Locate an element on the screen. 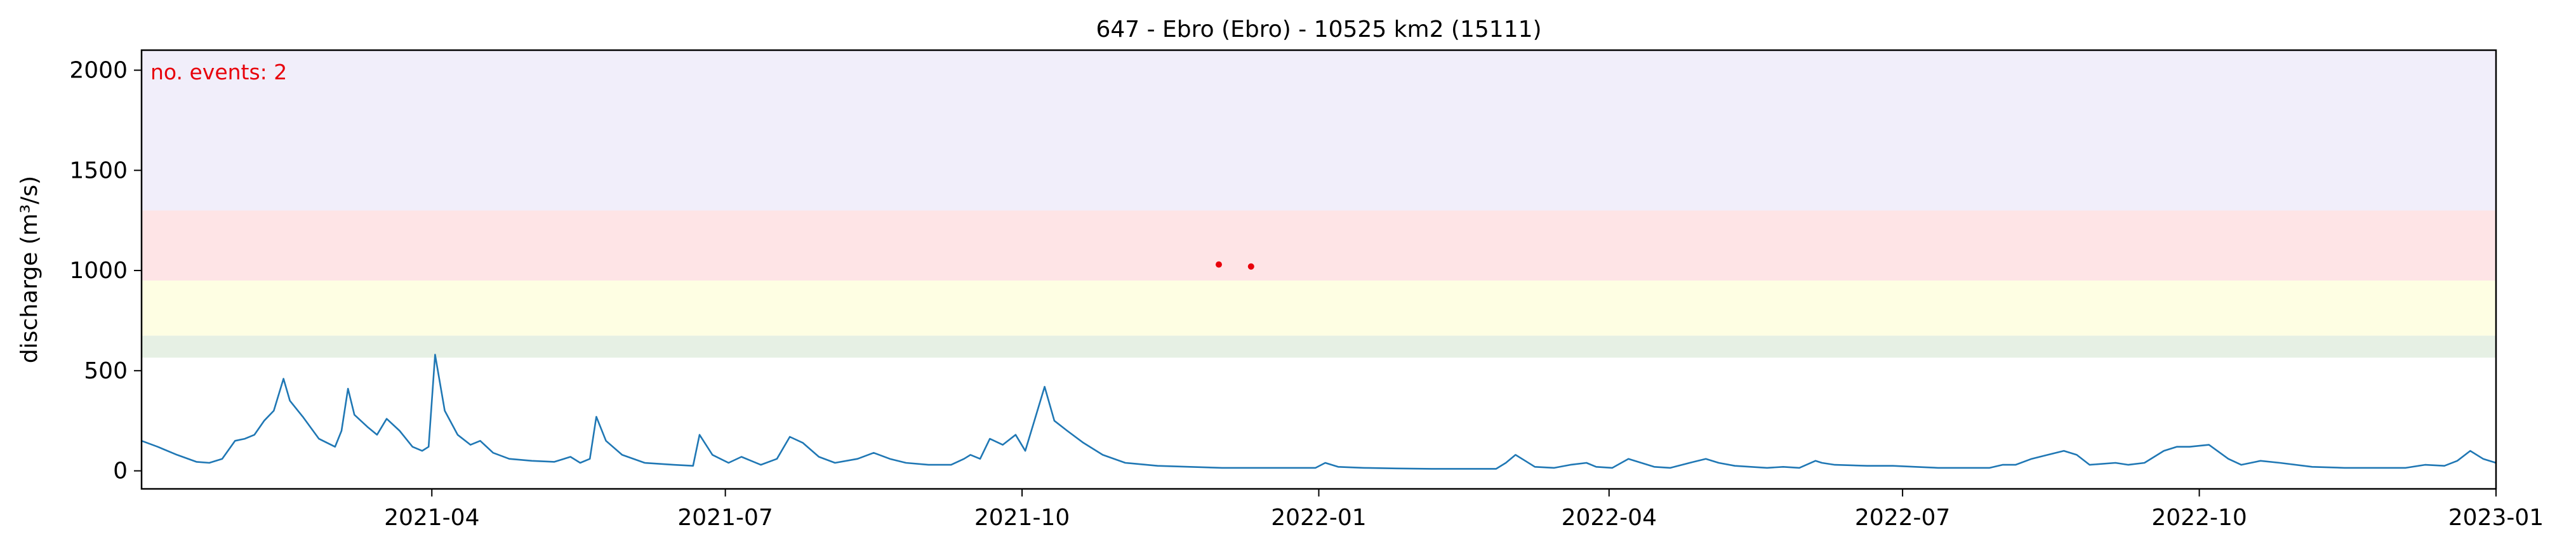  y-tick-label: 0 is located at coordinates (120, 471).